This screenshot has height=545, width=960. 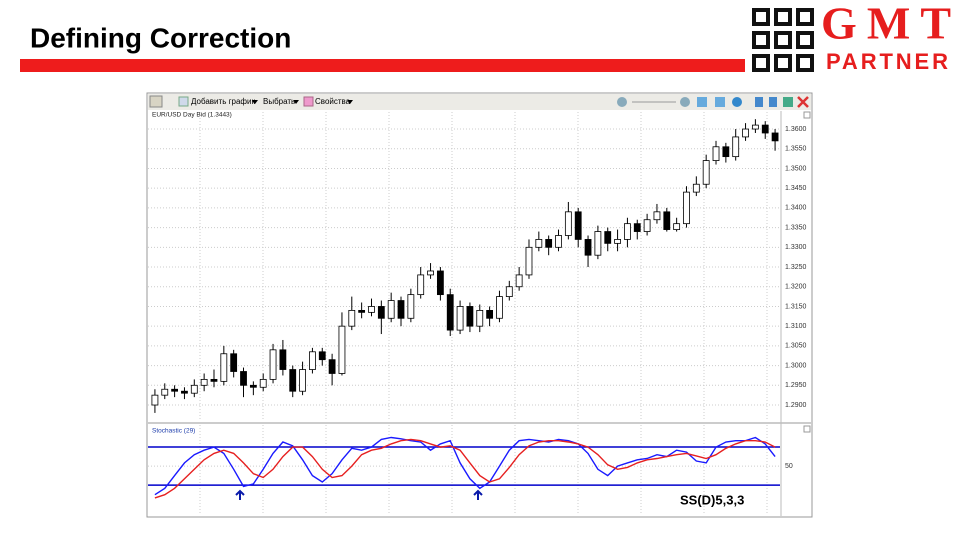 What do you see at coordinates (712, 499) in the screenshot?
I see `annotation: SS(D)5,3,3` at bounding box center [712, 499].